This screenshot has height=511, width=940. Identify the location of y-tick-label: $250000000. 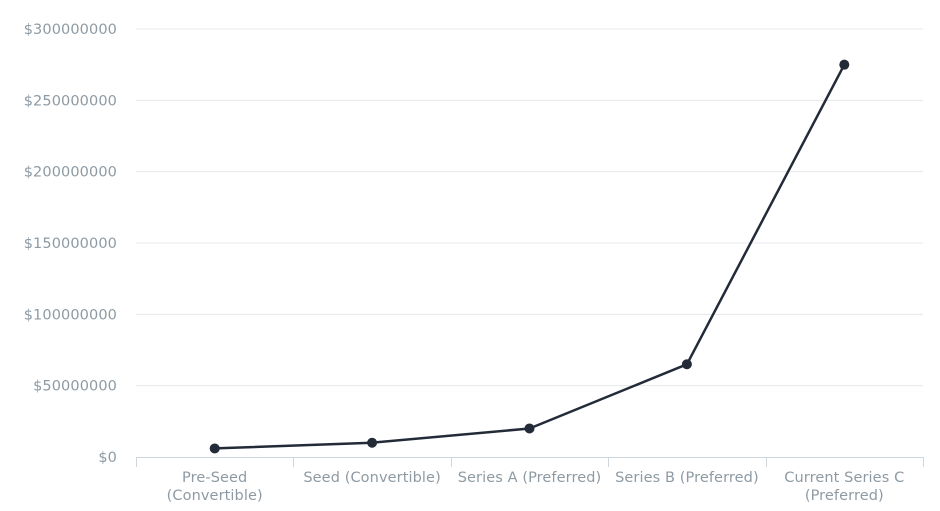
(70, 101).